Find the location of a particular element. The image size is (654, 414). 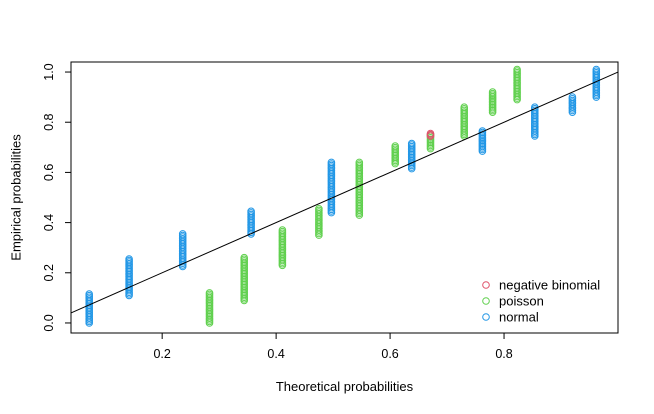

y-tick-label: 0.0 is located at coordinates (49, 322).